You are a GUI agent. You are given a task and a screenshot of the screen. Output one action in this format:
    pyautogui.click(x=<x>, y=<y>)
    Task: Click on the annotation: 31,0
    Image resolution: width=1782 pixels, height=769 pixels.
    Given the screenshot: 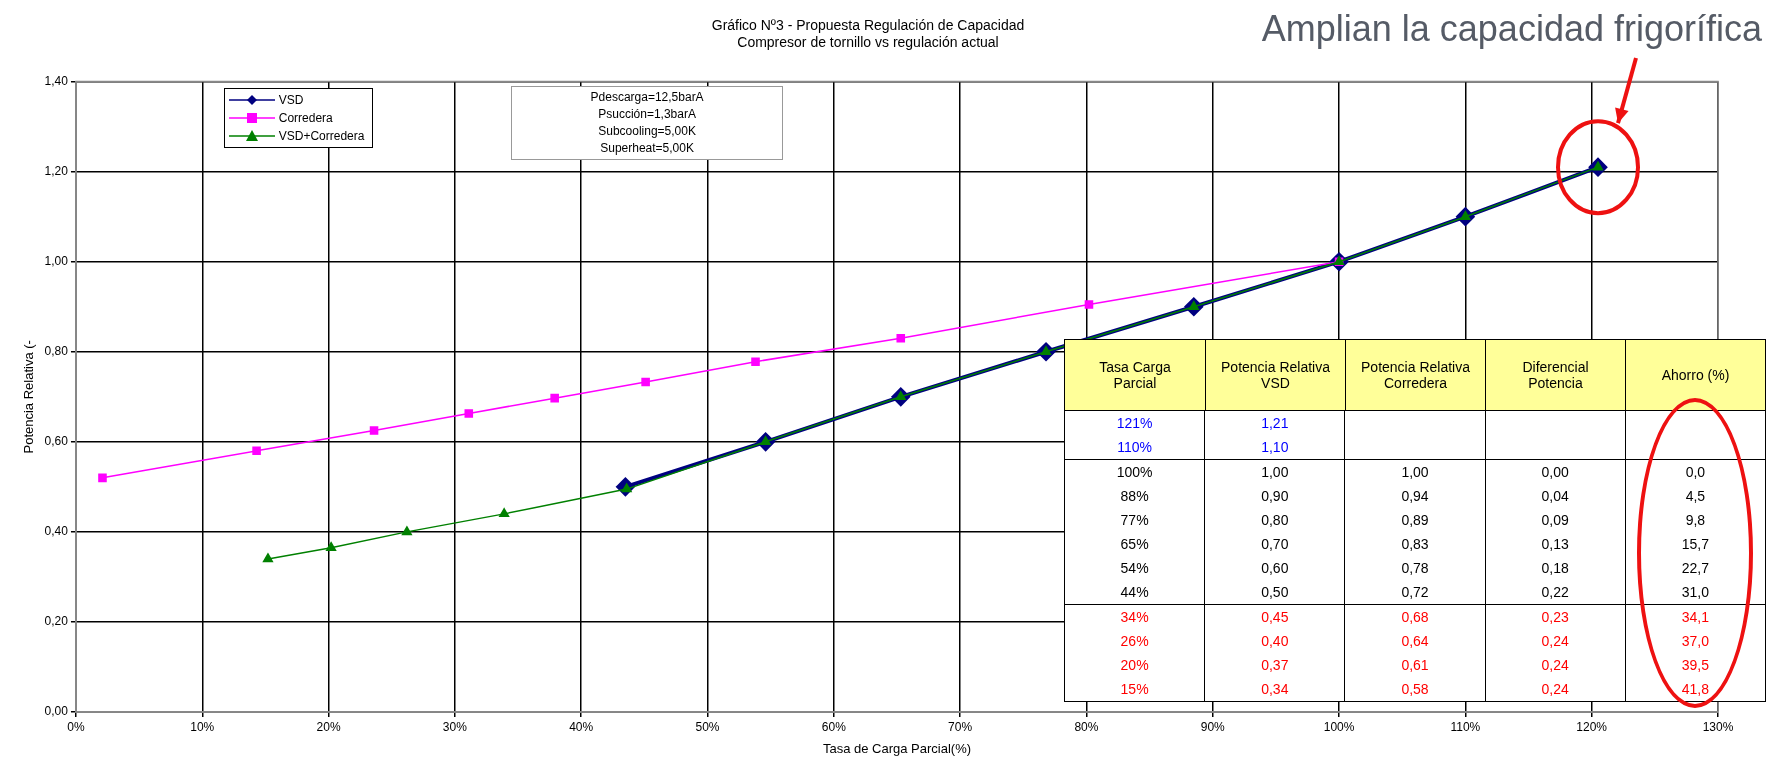 What is the action you would take?
    pyautogui.click(x=1695, y=592)
    